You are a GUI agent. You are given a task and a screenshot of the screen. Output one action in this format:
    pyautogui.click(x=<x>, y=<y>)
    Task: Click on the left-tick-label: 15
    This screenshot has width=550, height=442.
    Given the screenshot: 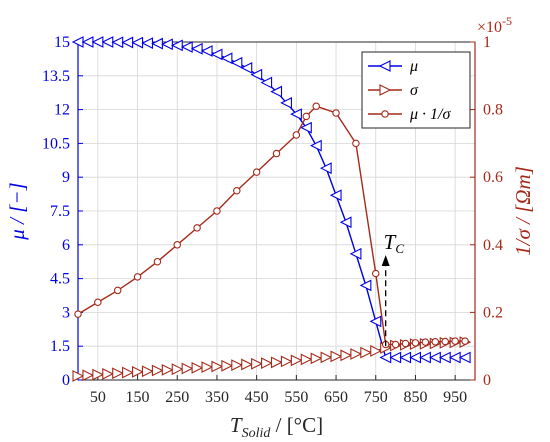 What is the action you would take?
    pyautogui.click(x=62, y=42)
    